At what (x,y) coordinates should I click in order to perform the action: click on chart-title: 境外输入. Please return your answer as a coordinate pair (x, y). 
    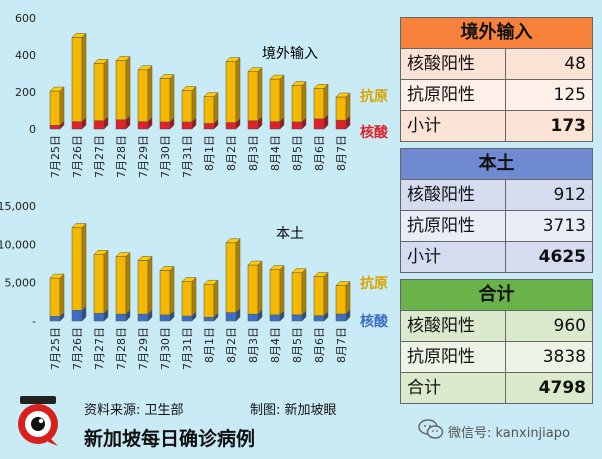
    Looking at the image, I should click on (290, 54).